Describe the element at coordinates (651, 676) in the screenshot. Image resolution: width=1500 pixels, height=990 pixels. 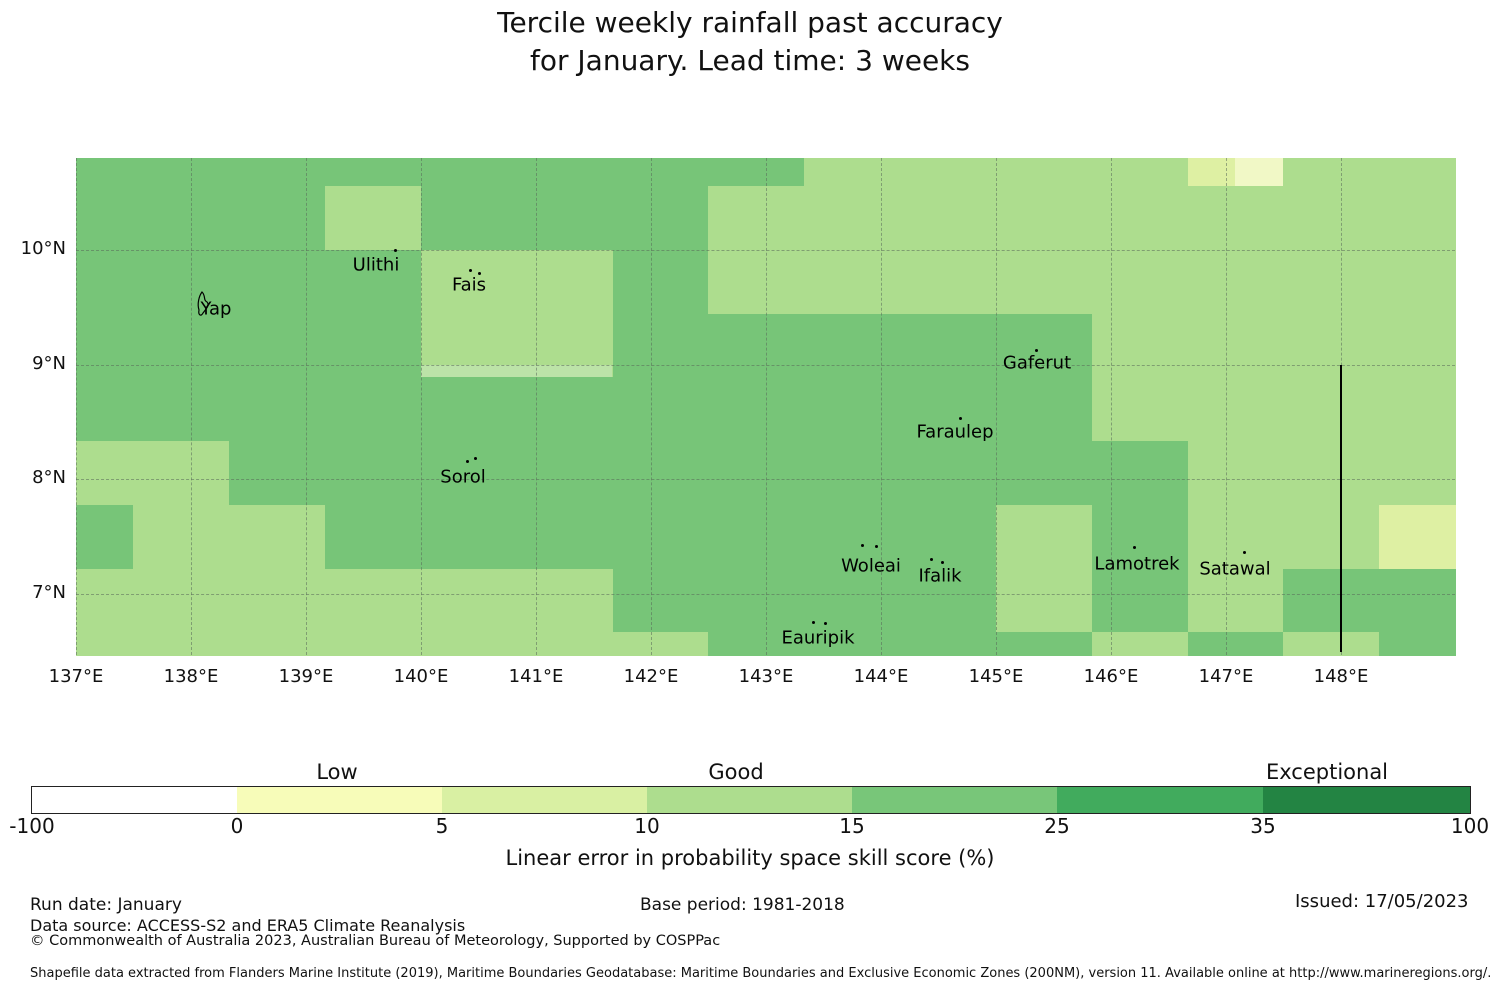
I see `x-axis-tick-label: 142°E` at that location.